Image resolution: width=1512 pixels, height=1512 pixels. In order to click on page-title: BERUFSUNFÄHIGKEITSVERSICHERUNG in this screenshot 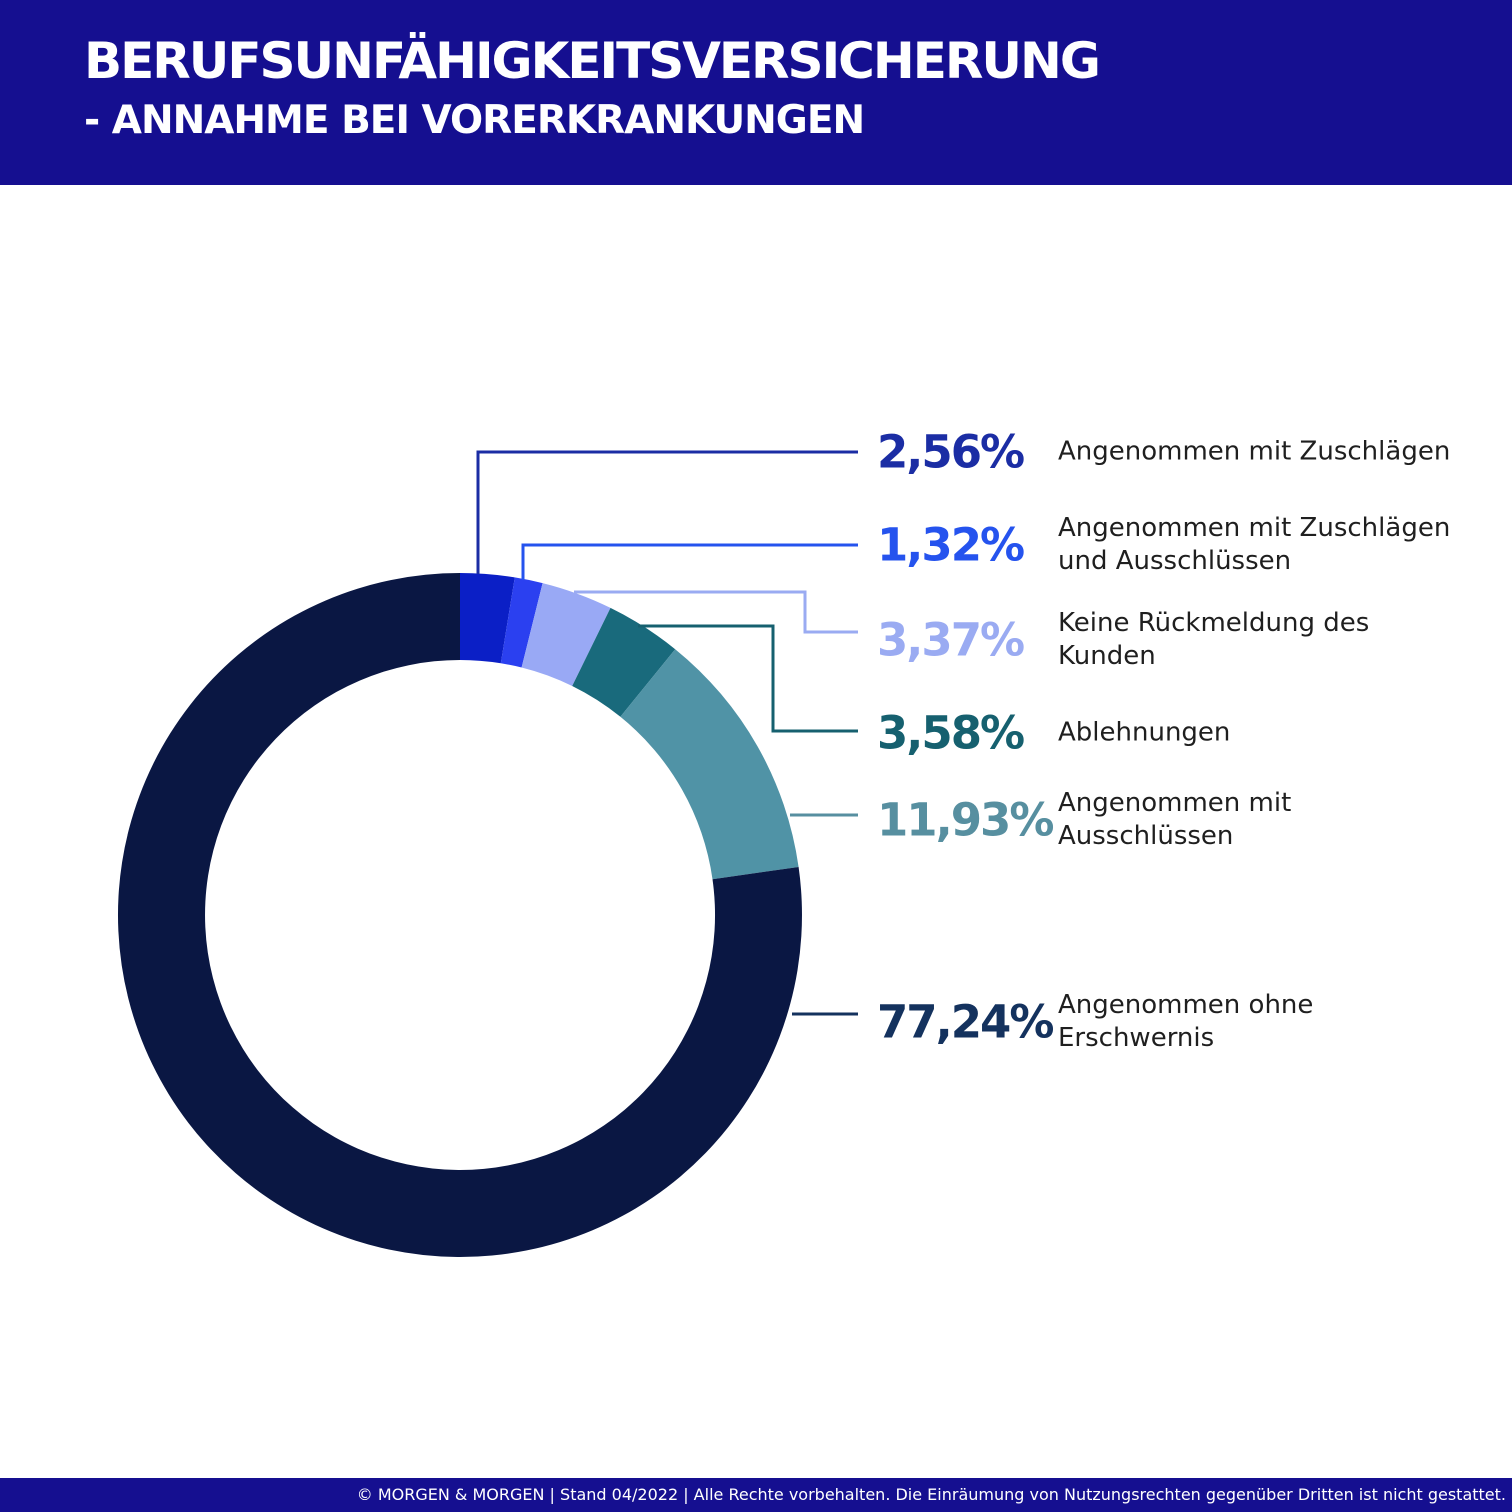, I will do `click(592, 61)`.